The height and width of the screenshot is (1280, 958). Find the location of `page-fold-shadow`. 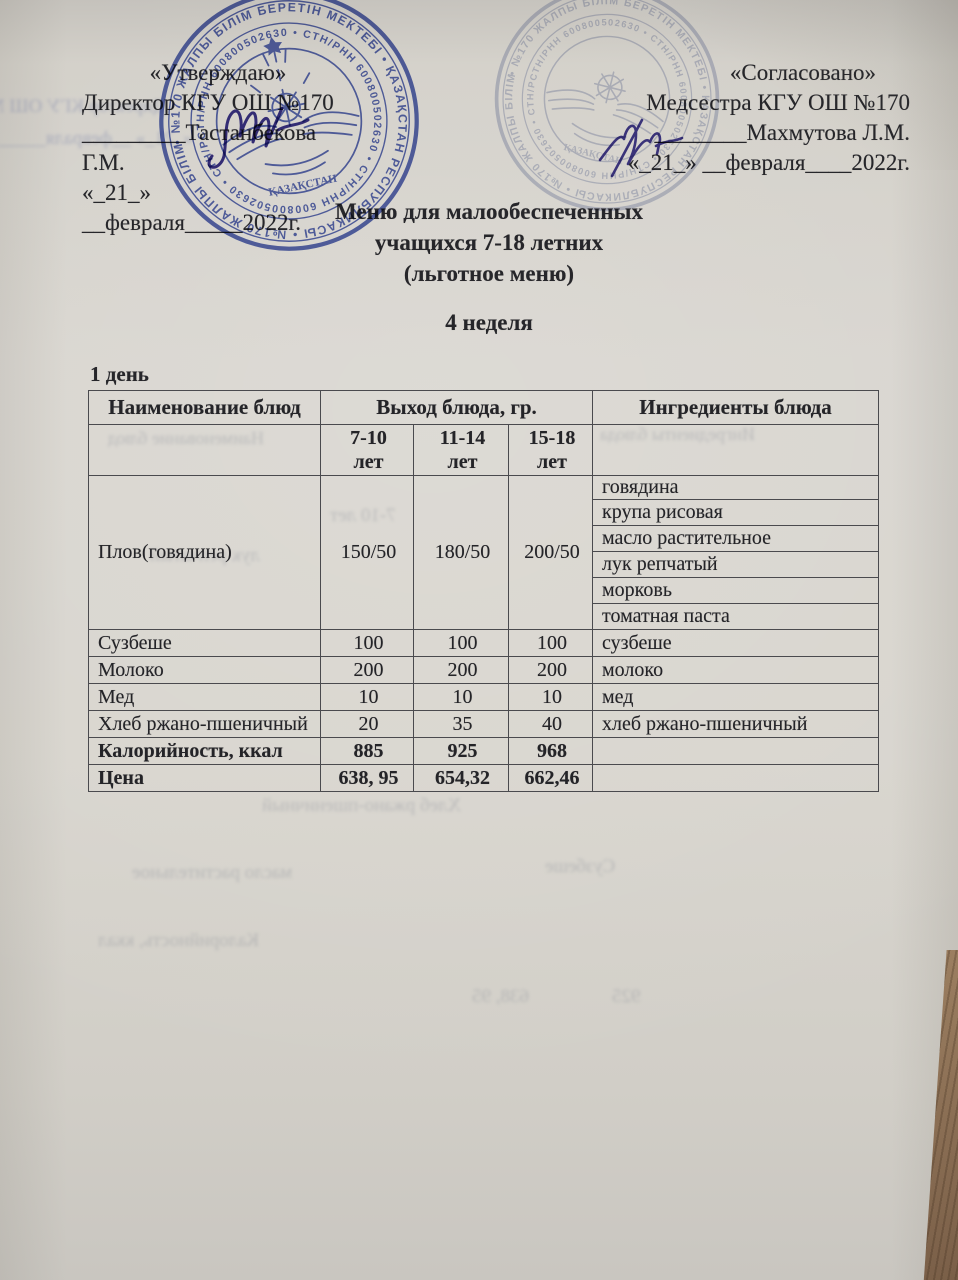

page-fold-shadow is located at coordinates (798, 85).